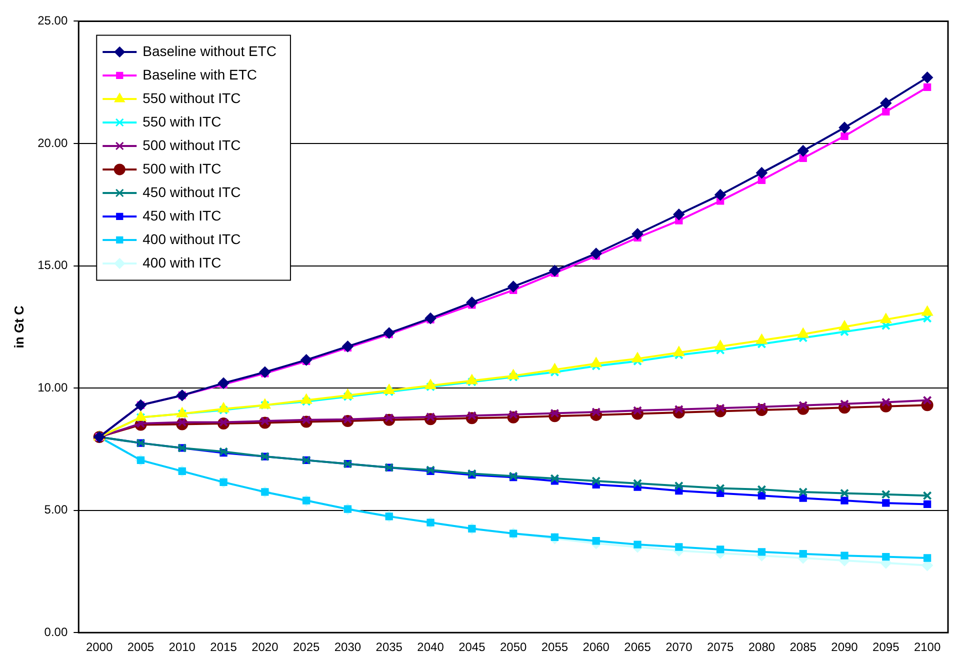  Describe the element at coordinates (182, 647) in the screenshot. I see `x-tick-label: 2010` at that location.